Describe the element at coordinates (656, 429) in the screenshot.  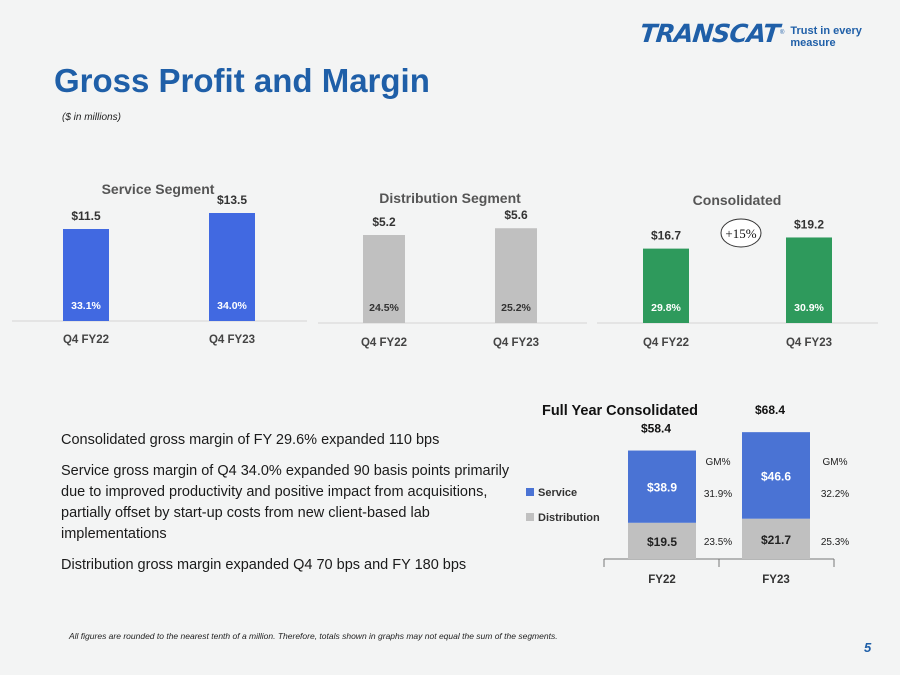
I see `fy-total-label-1: $58.4` at that location.